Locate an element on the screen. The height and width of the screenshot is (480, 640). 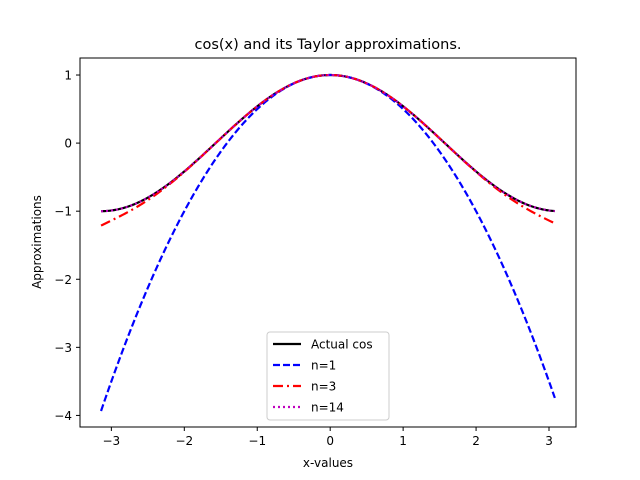
y-axis-label: Approximations is located at coordinates (37, 242).